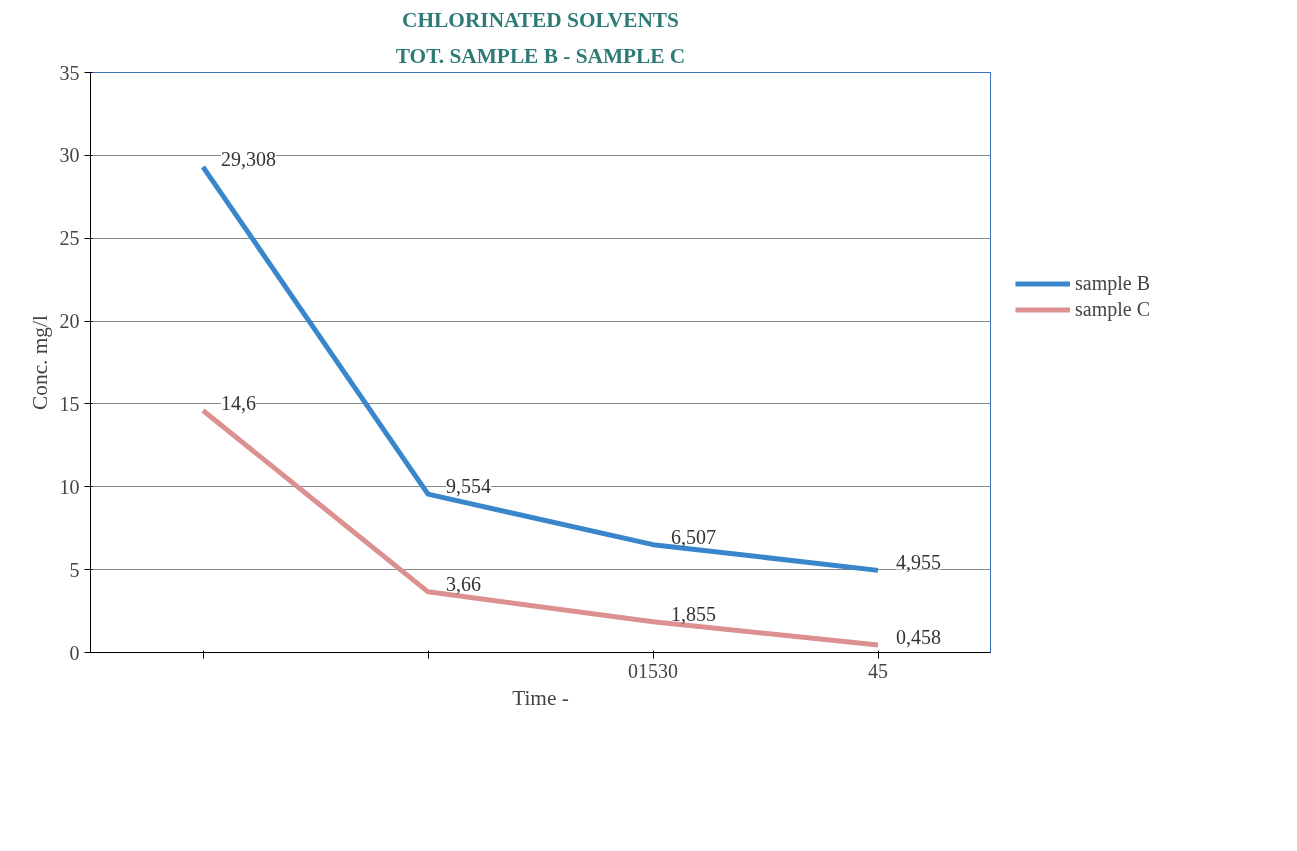 Image resolution: width=1297 pixels, height=851 pixels. I want to click on y-tick-label: 15, so click(69, 403).